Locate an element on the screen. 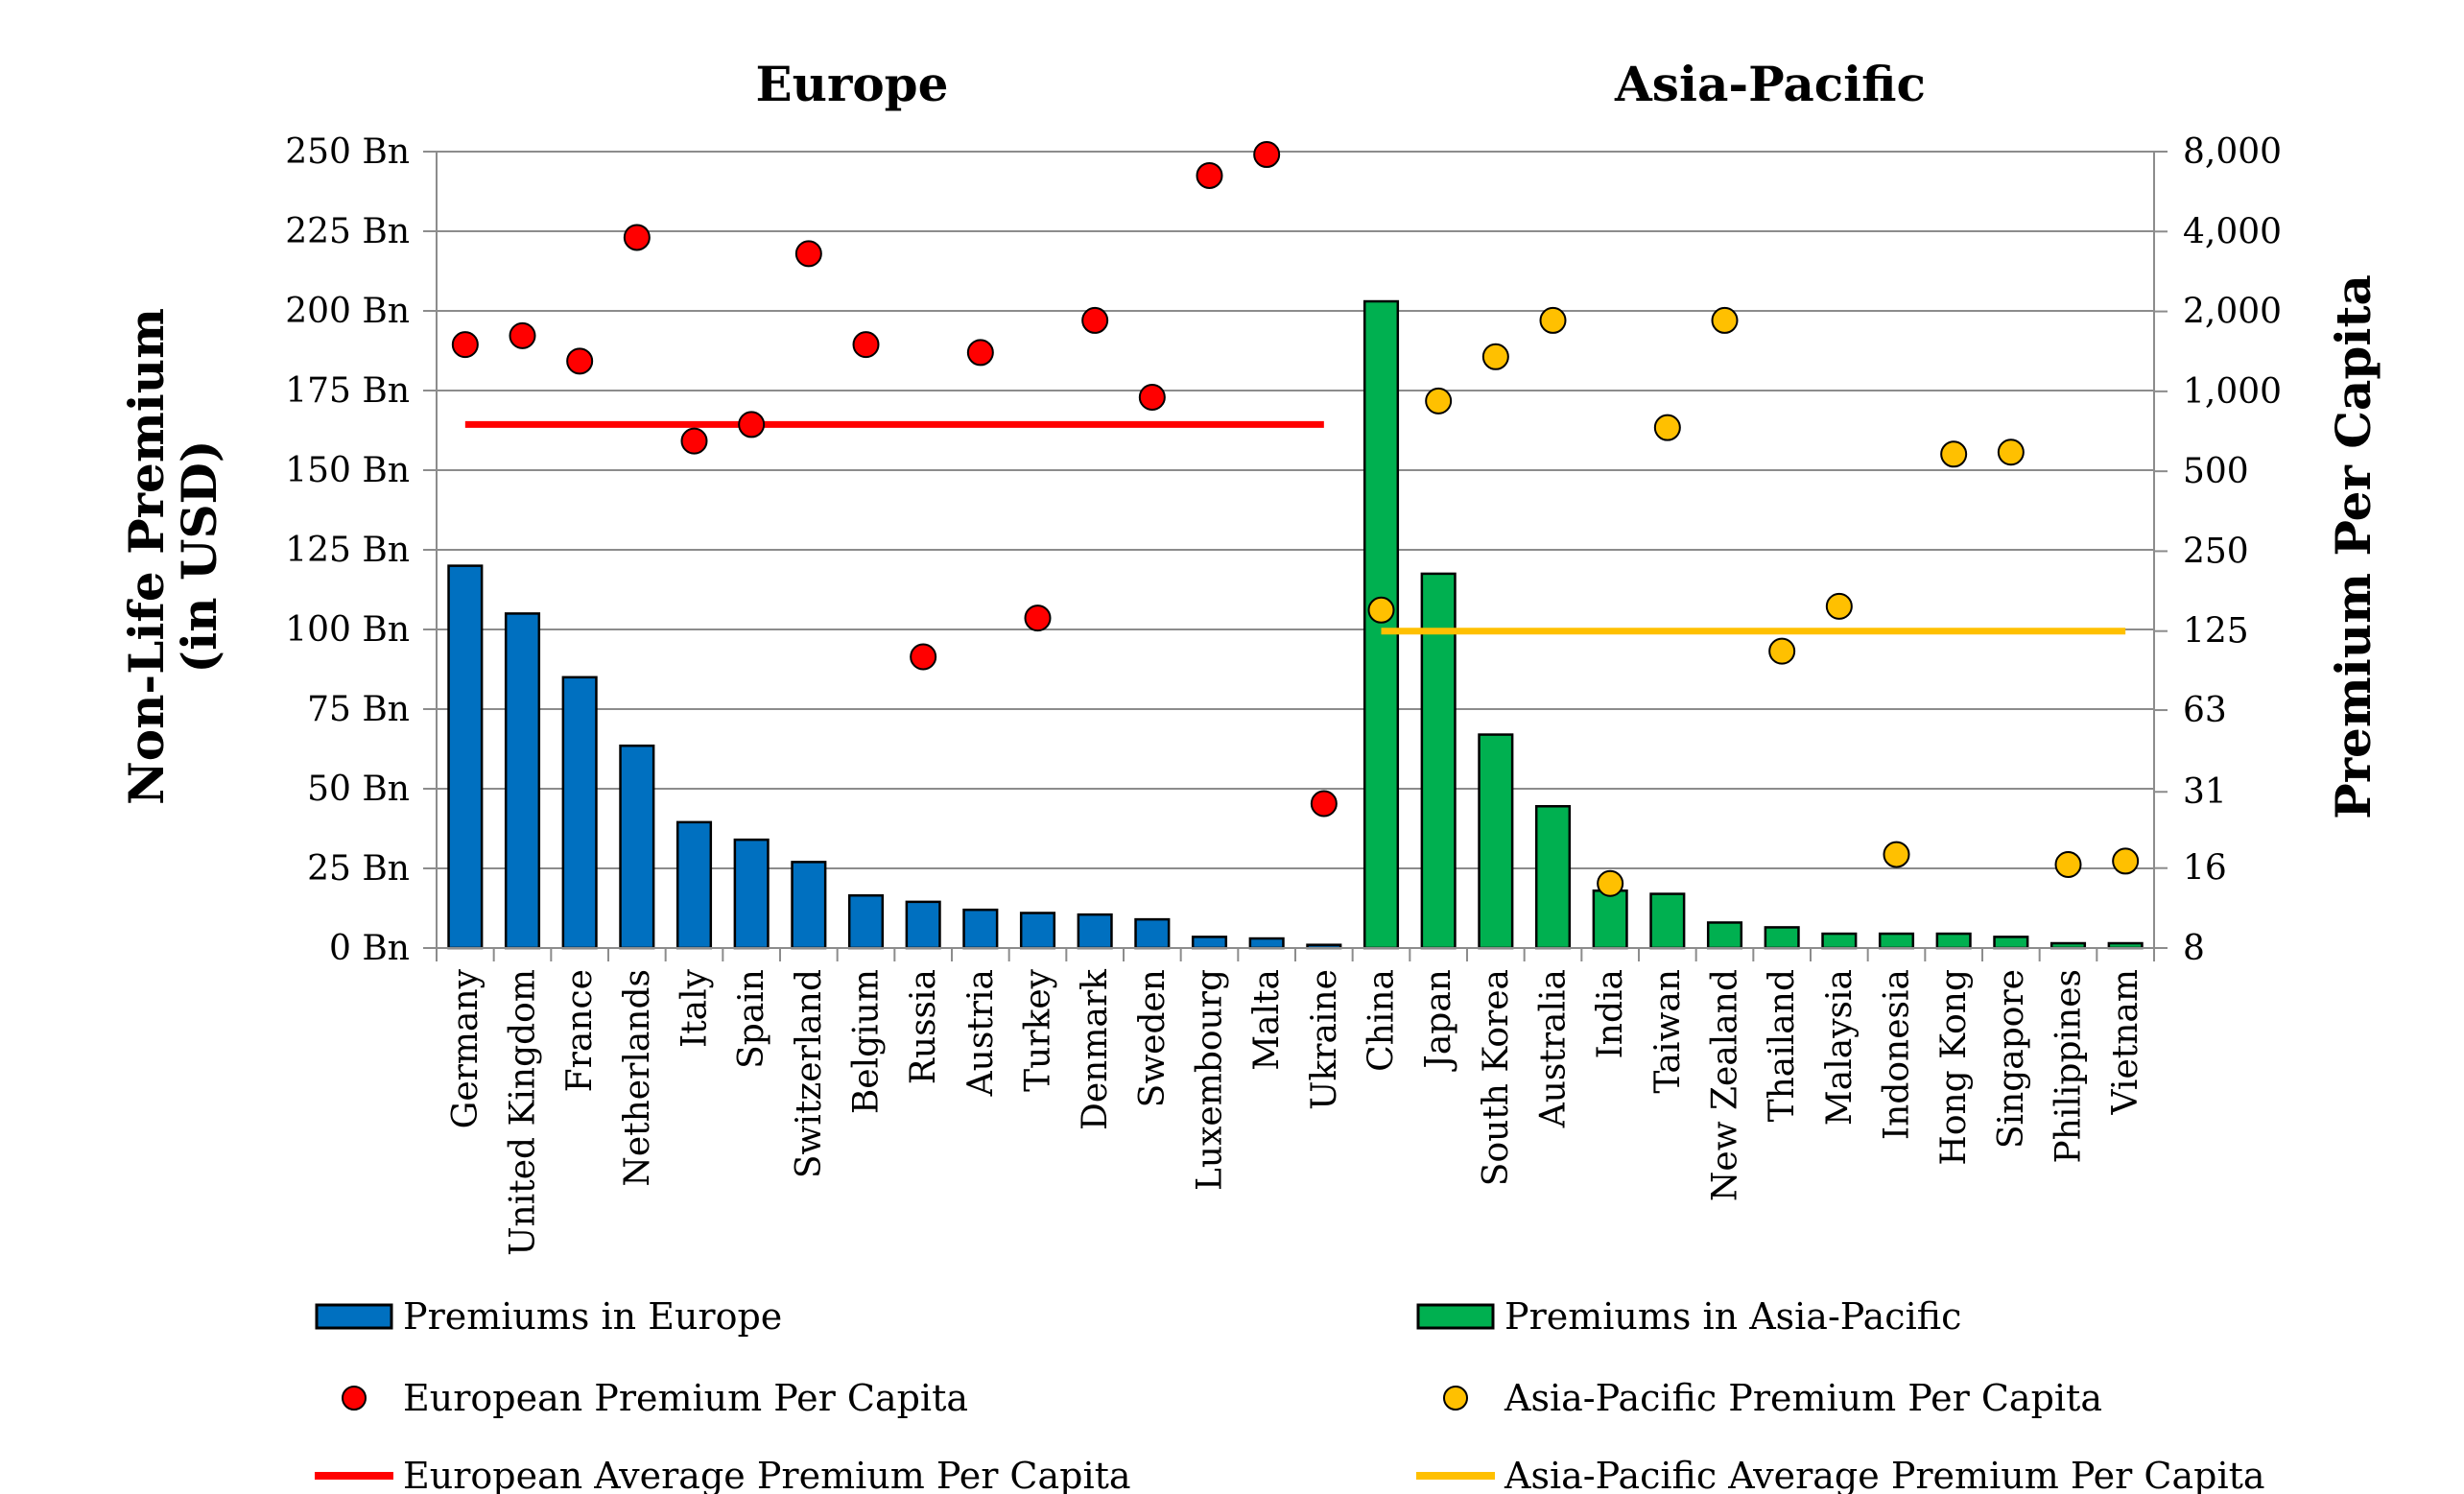  category-label: Philippines is located at coordinates (2069, 1066).